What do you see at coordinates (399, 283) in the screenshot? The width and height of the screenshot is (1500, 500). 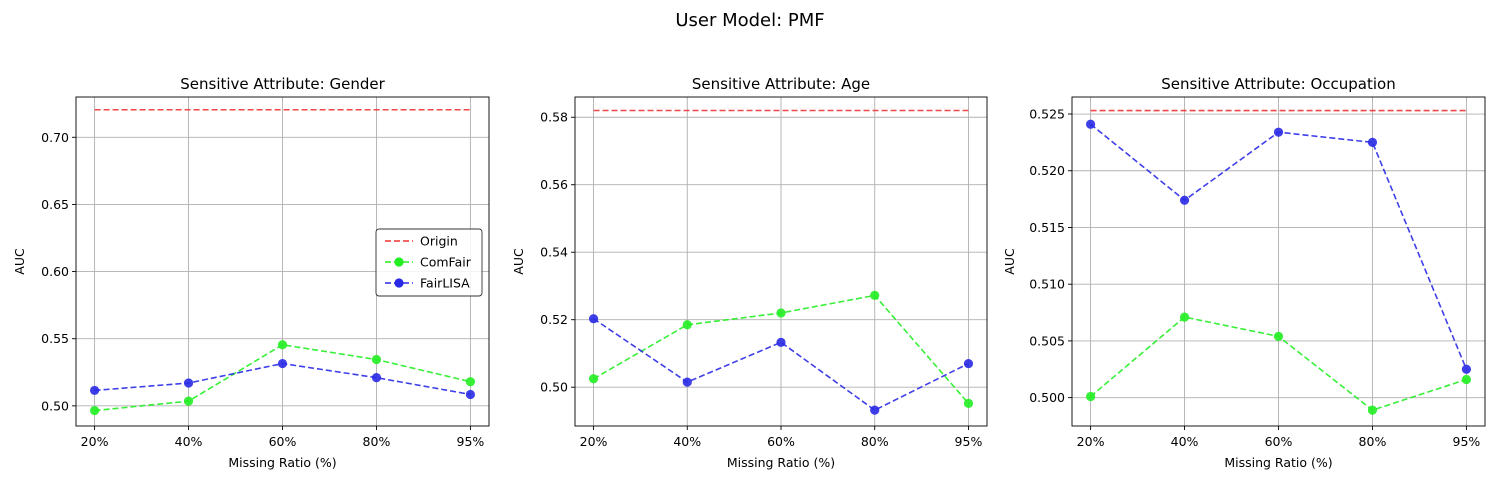 I see `legend-marker-fairlisa` at bounding box center [399, 283].